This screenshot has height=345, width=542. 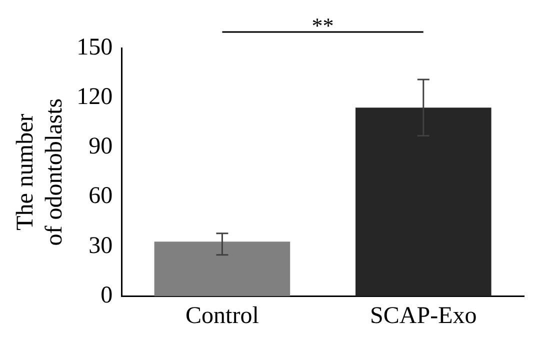 What do you see at coordinates (94, 97) in the screenshot?
I see `y-tick-label: 120` at bounding box center [94, 97].